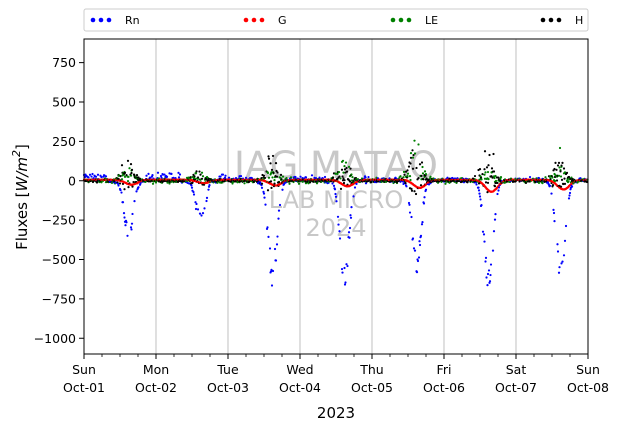 Image resolution: width=621 pixels, height=432 pixels. What do you see at coordinates (72, 180) in the screenshot?
I see `y-tick-label: 0` at bounding box center [72, 180].